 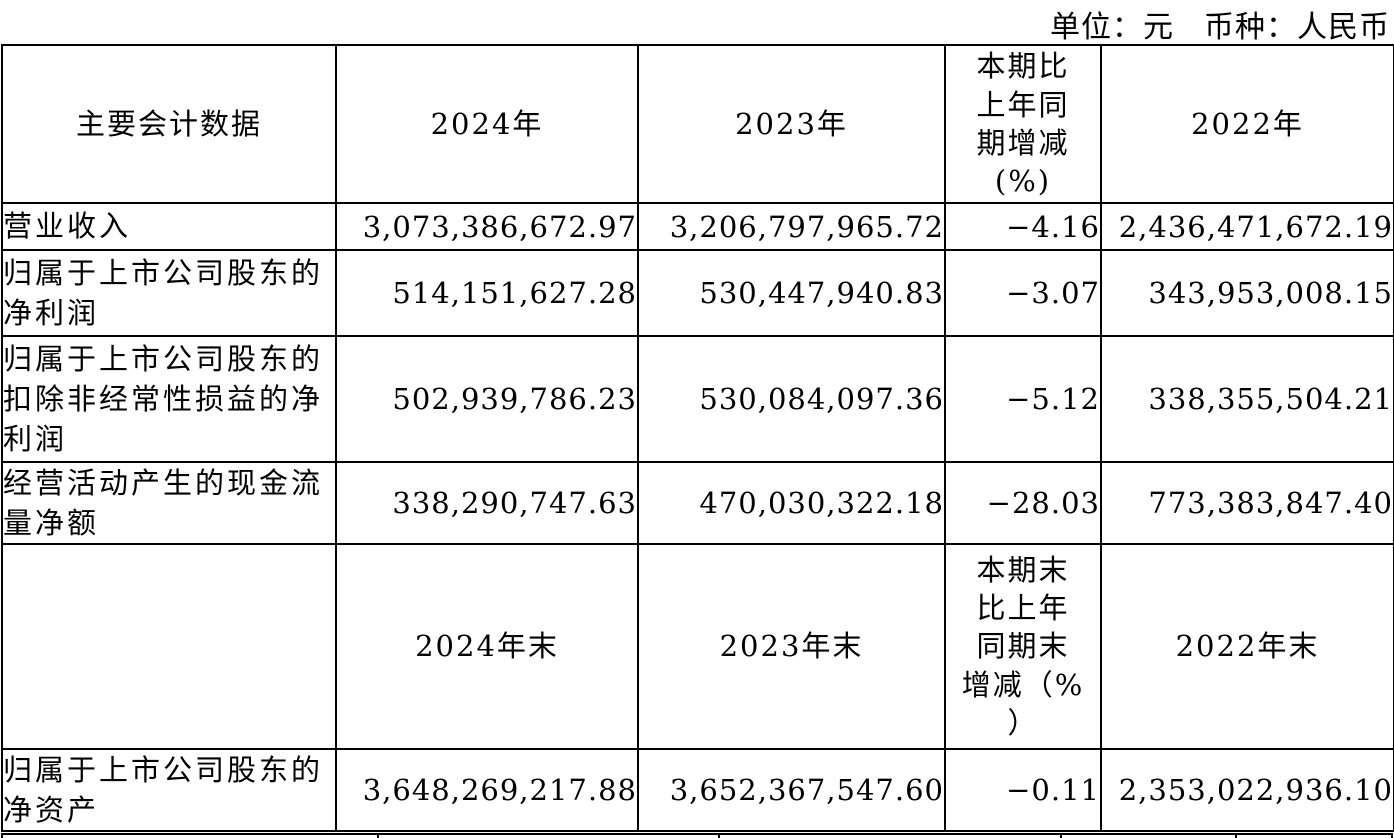 What do you see at coordinates (1023, 399) in the screenshot?
I see `change-percent: −5.12` at bounding box center [1023, 399].